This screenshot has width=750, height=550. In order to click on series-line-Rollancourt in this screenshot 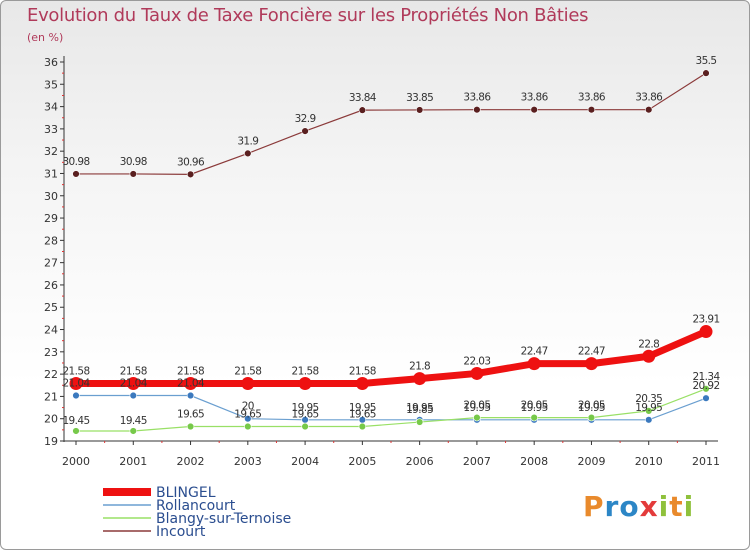, I will do `click(391, 407)`.